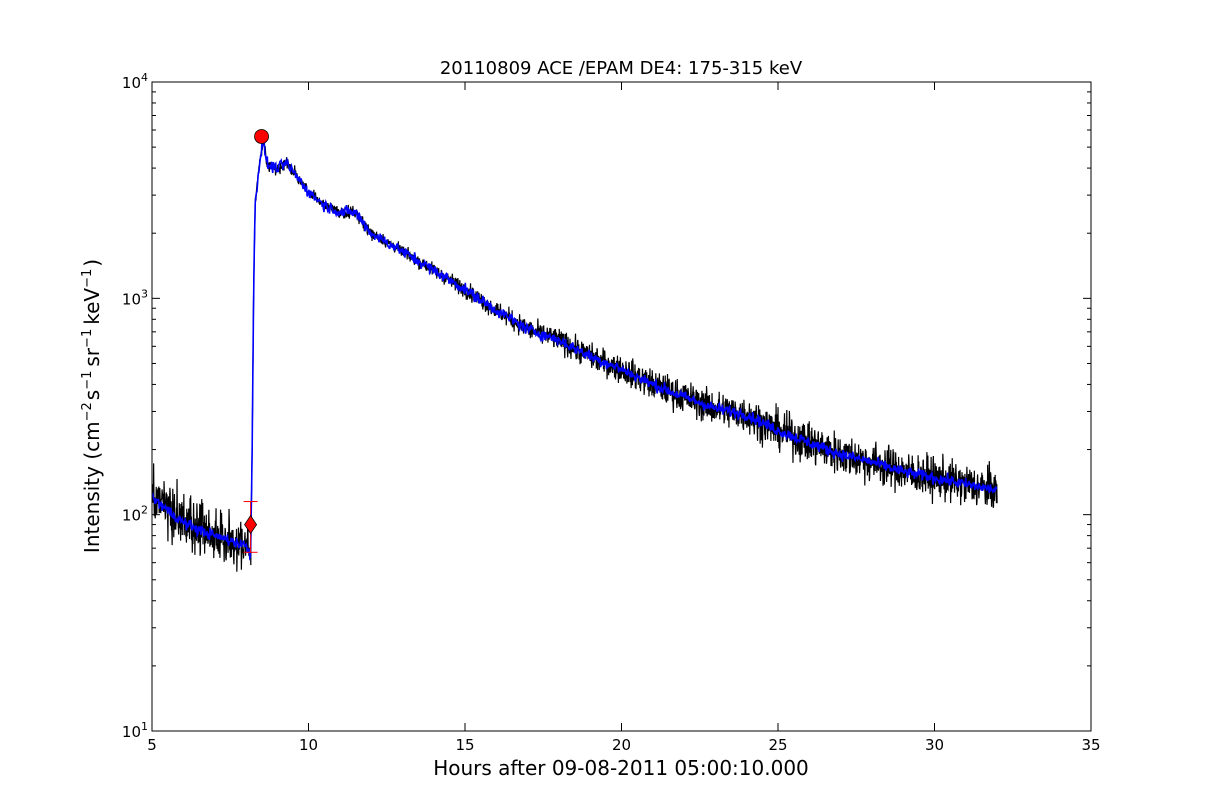 Image resolution: width=1212 pixels, height=812 pixels. I want to click on peak-circle-marker, so click(261, 136).